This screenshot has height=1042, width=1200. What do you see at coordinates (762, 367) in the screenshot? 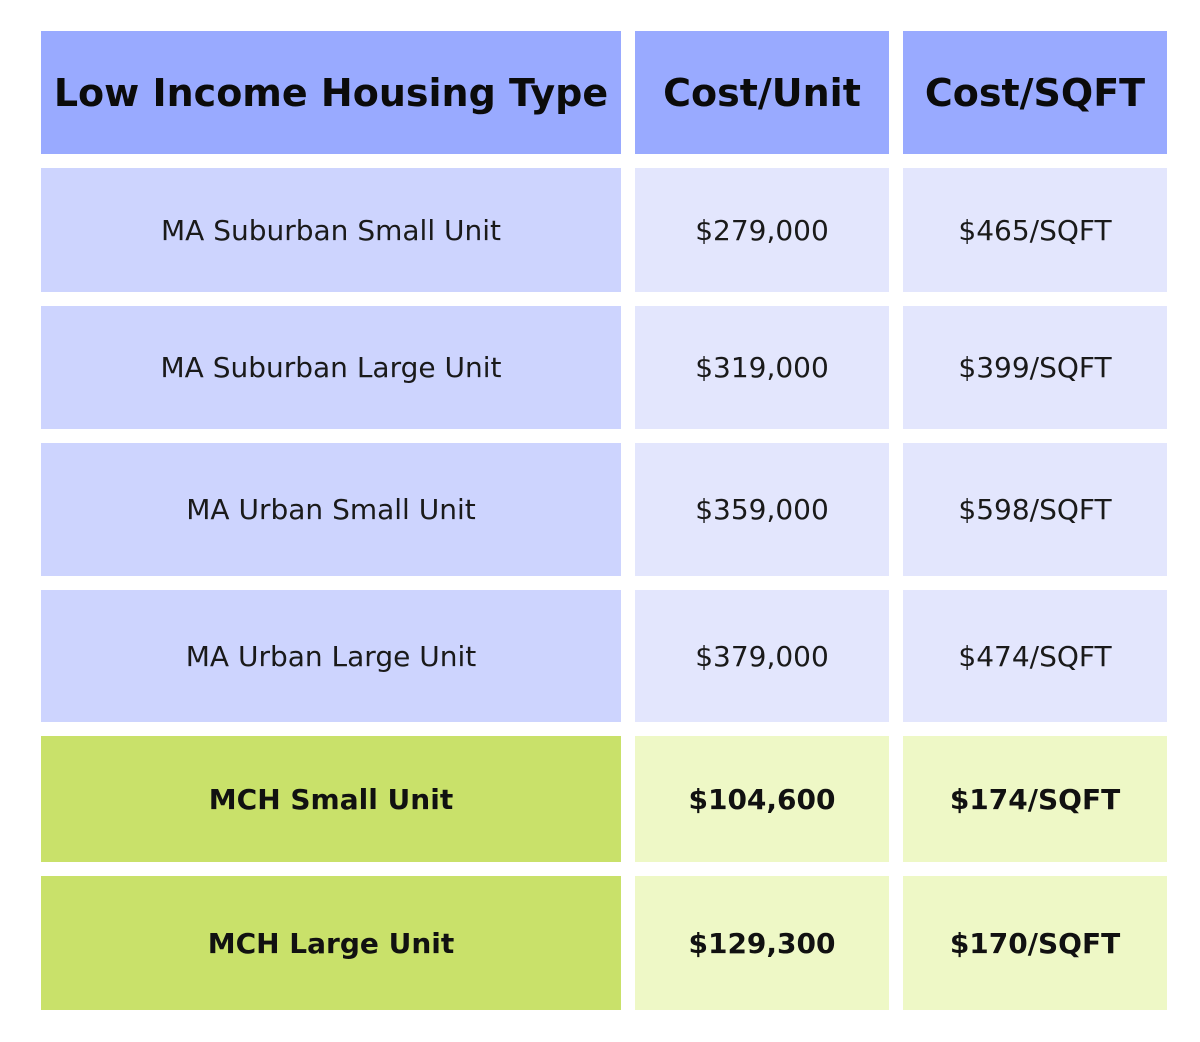
I see `row-cost-unit: $319,000` at bounding box center [762, 367].